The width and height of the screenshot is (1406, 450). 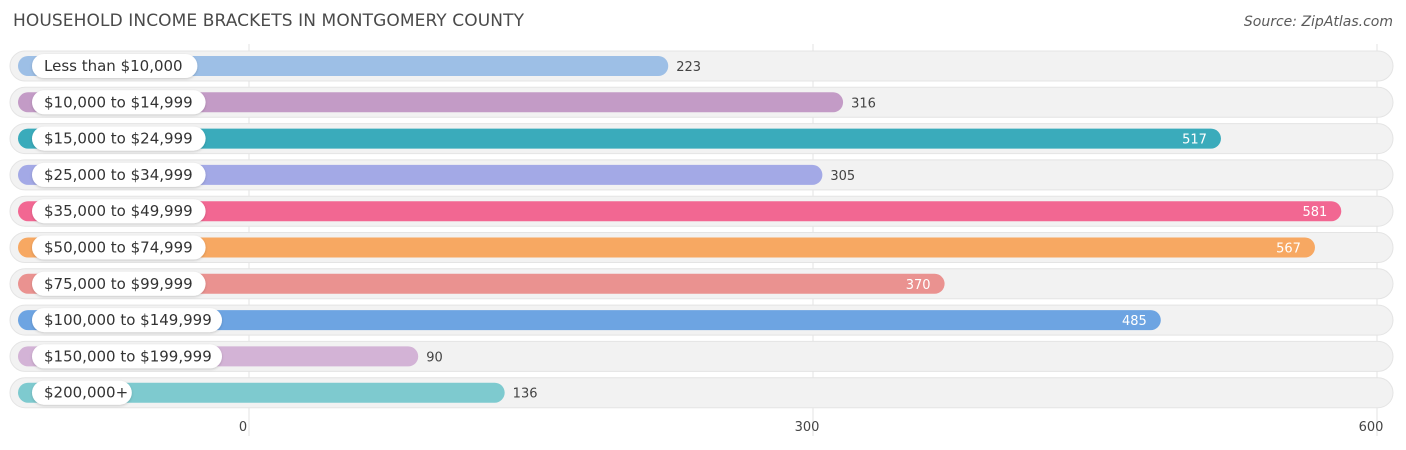 What do you see at coordinates (863, 103) in the screenshot?
I see `value-label: 316` at bounding box center [863, 103].